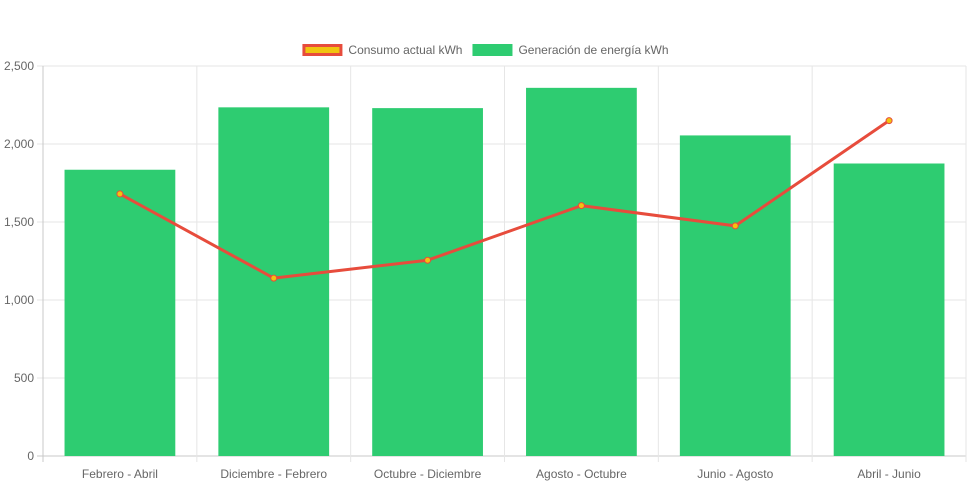  I want to click on legend-swatch-generacion, so click(492, 50).